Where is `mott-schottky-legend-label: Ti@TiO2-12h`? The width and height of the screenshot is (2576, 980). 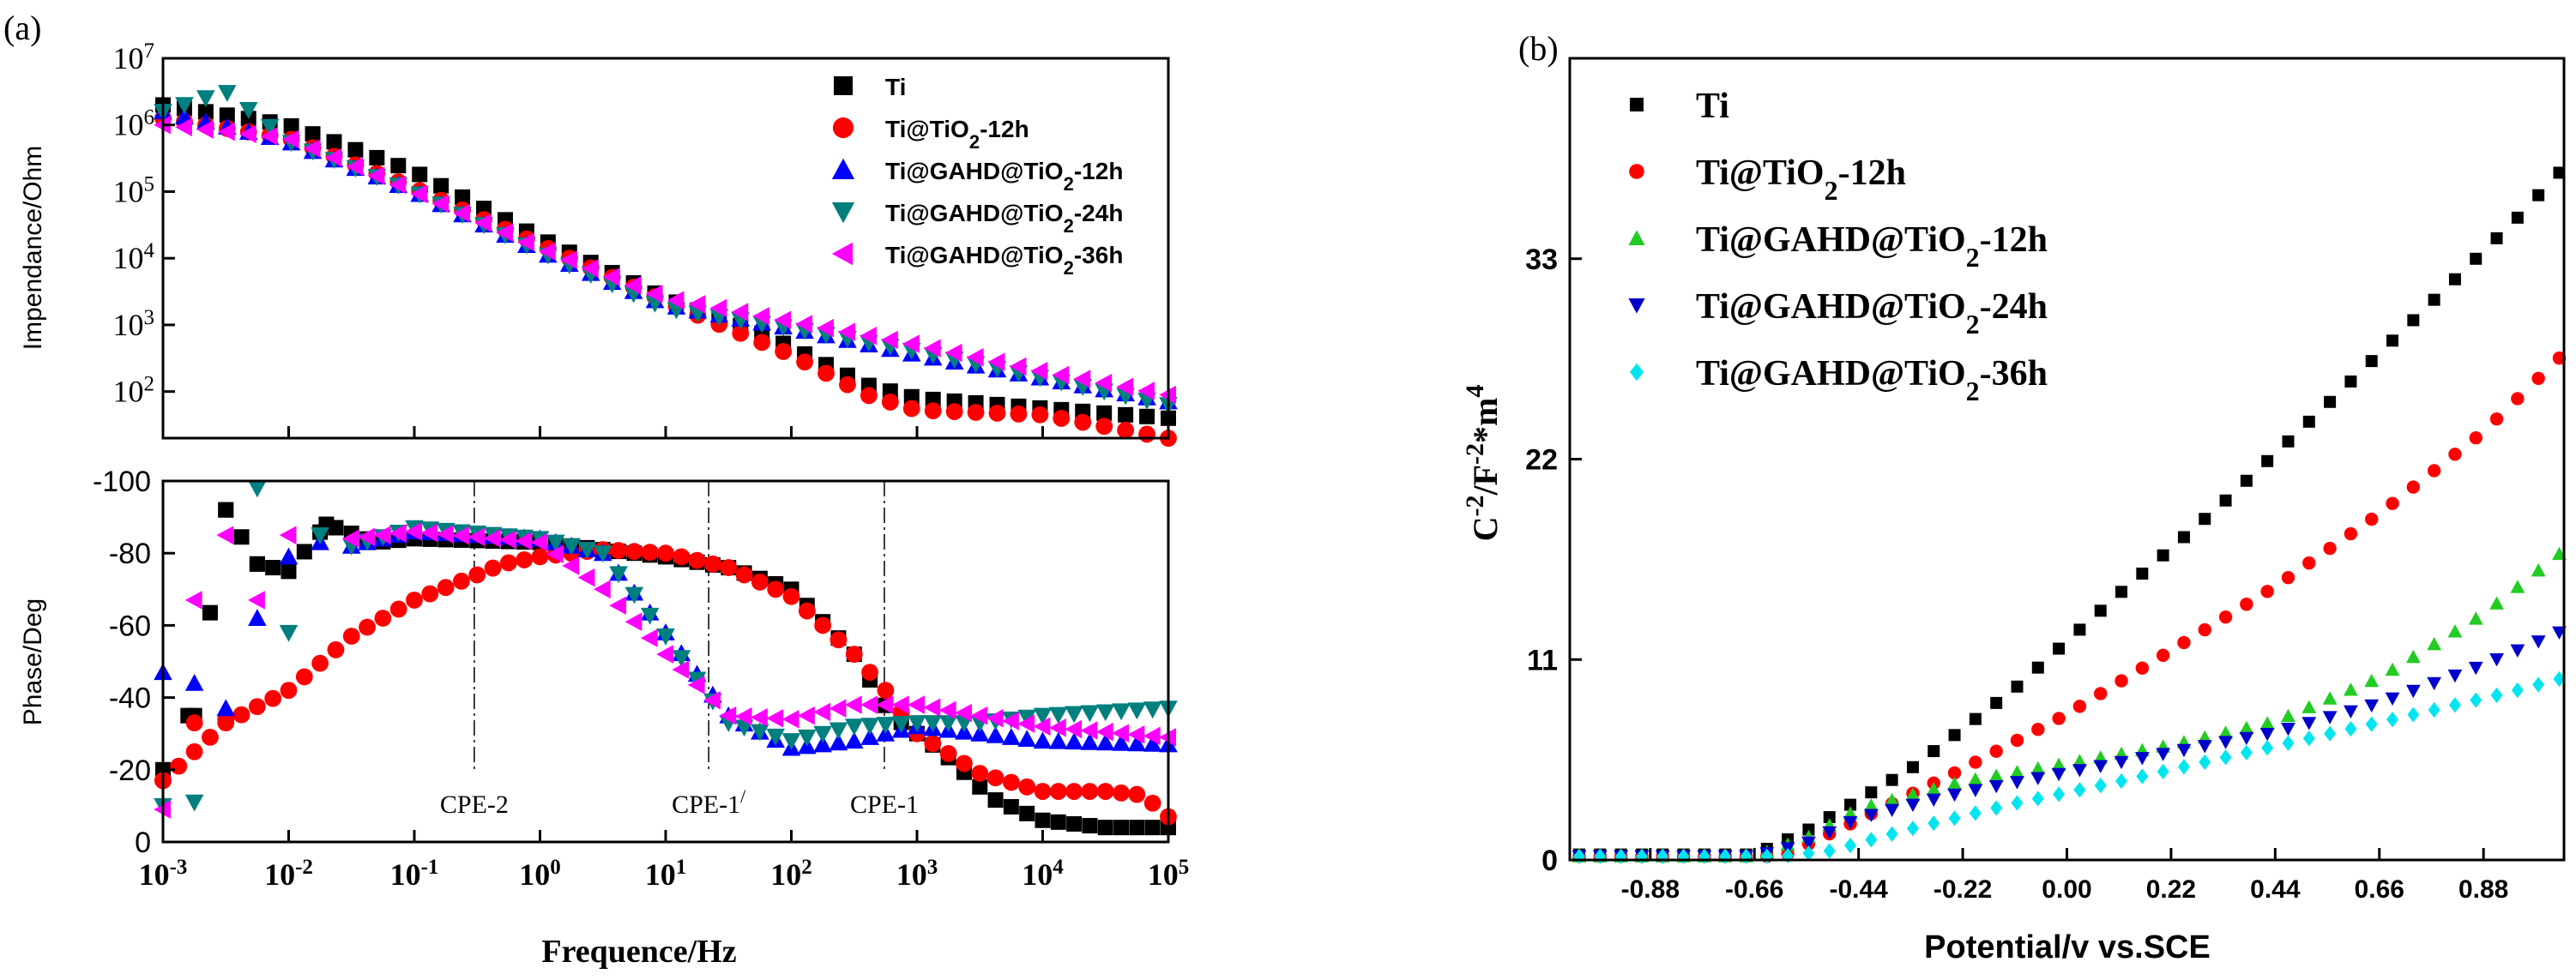 mott-schottky-legend-label: Ti@TiO2-12h is located at coordinates (1801, 179).